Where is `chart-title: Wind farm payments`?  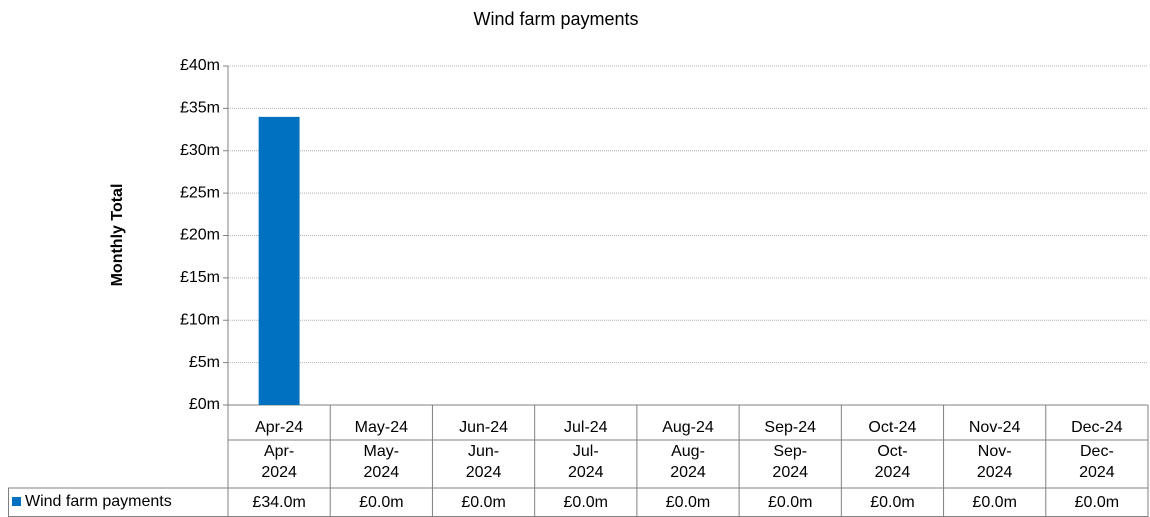
chart-title: Wind farm payments is located at coordinates (555, 19).